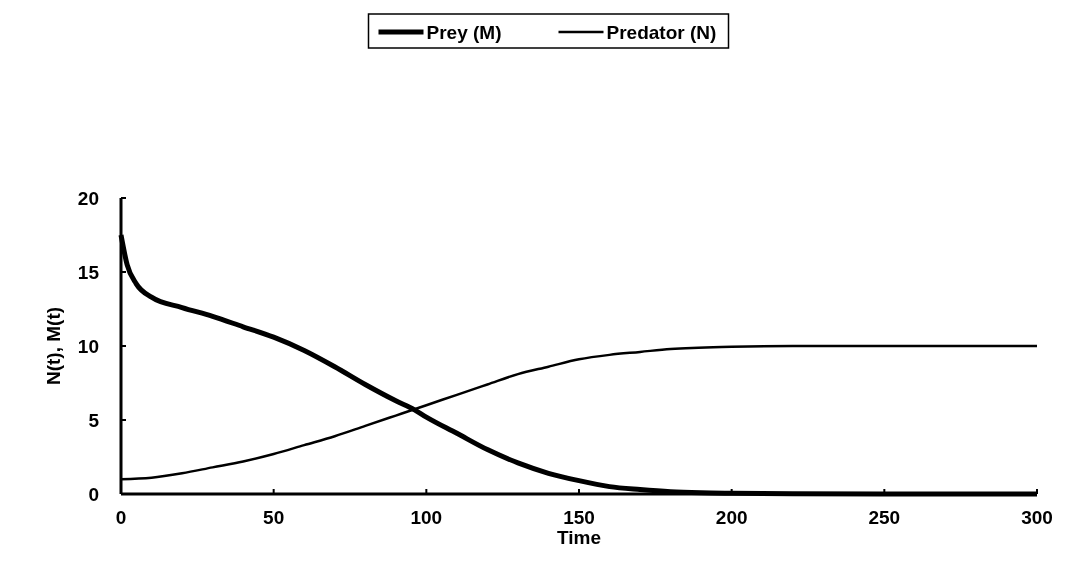  Describe the element at coordinates (93, 494) in the screenshot. I see `y-tick-label: 0` at that location.